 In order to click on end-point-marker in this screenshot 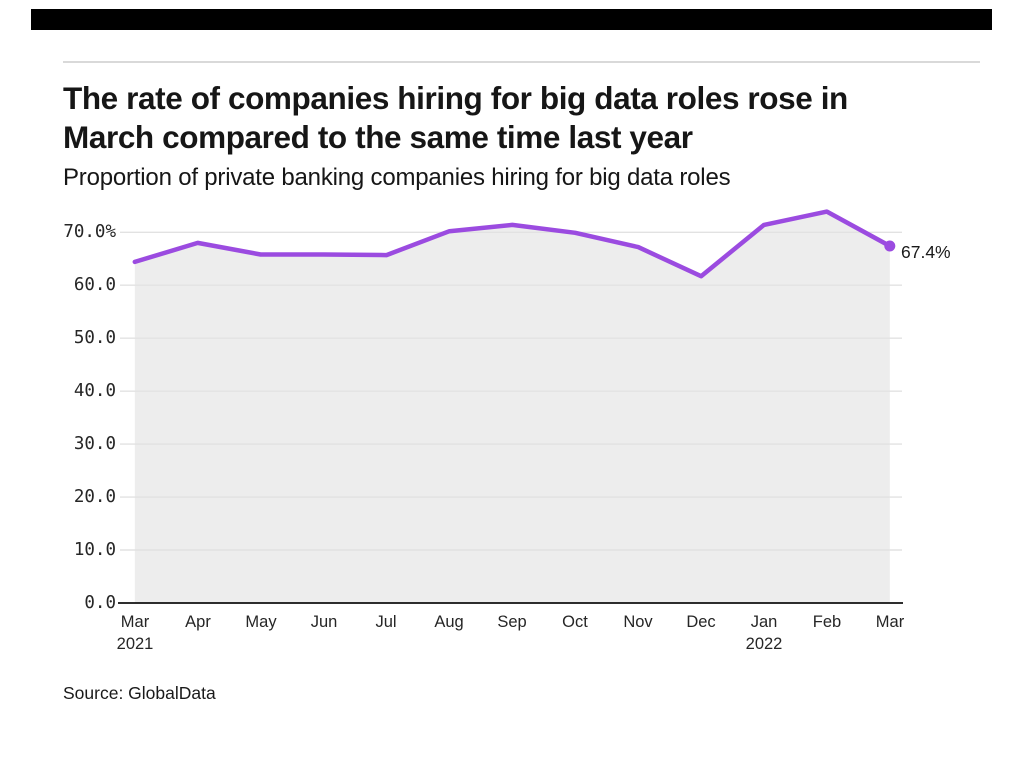, I will do `click(890, 246)`.